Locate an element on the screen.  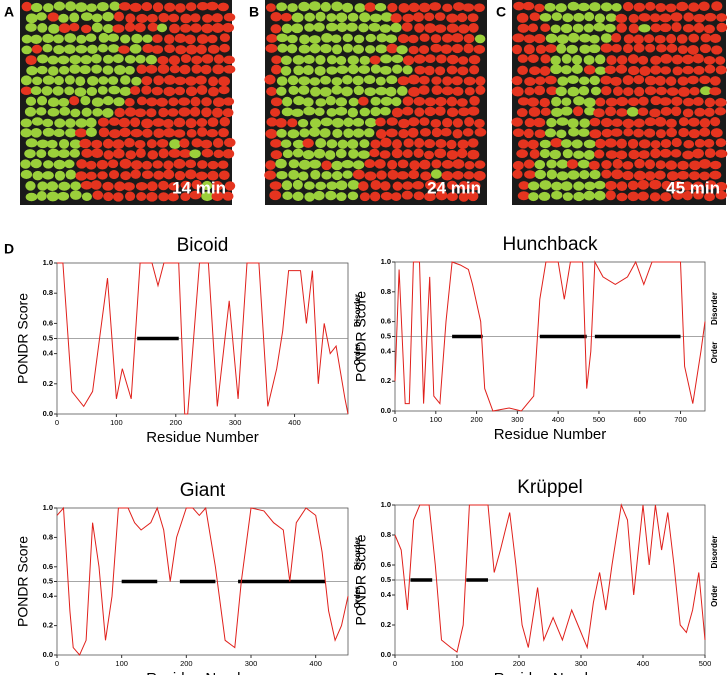
panel-label: B is located at coordinates (254, 12).